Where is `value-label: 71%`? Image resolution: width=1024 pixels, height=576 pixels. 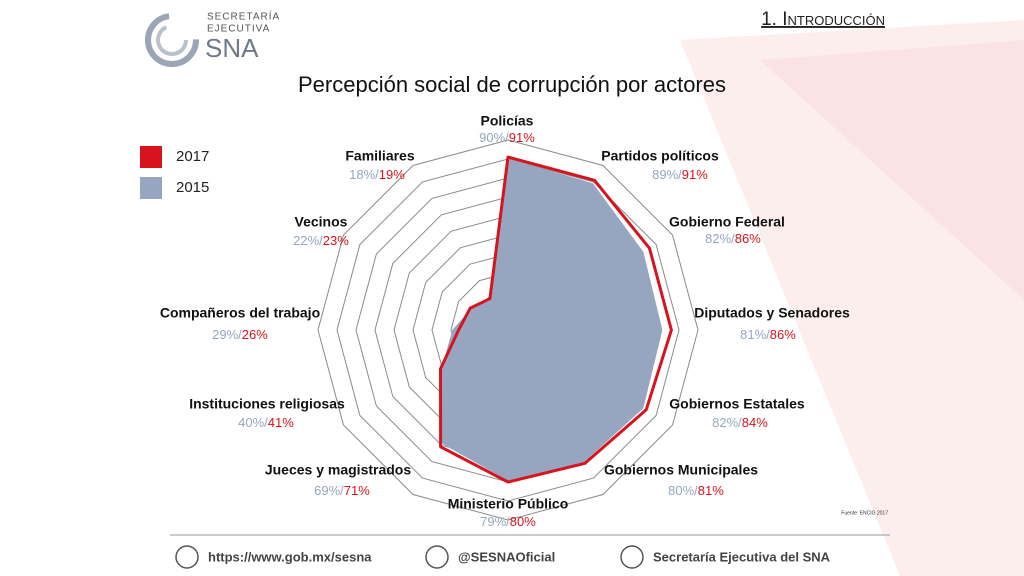 value-label: 71% is located at coordinates (357, 490).